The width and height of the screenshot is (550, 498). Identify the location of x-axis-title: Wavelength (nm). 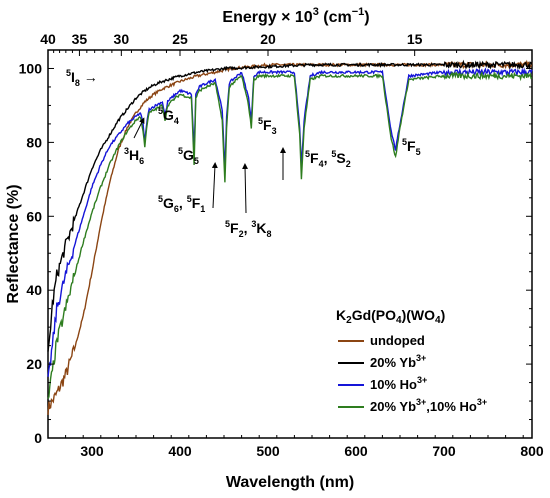
(290, 482).